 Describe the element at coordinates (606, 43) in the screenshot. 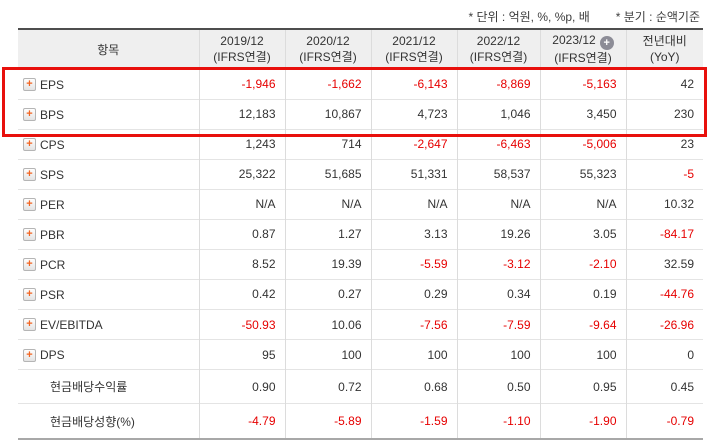

I see `plus-circle-icon: +` at that location.